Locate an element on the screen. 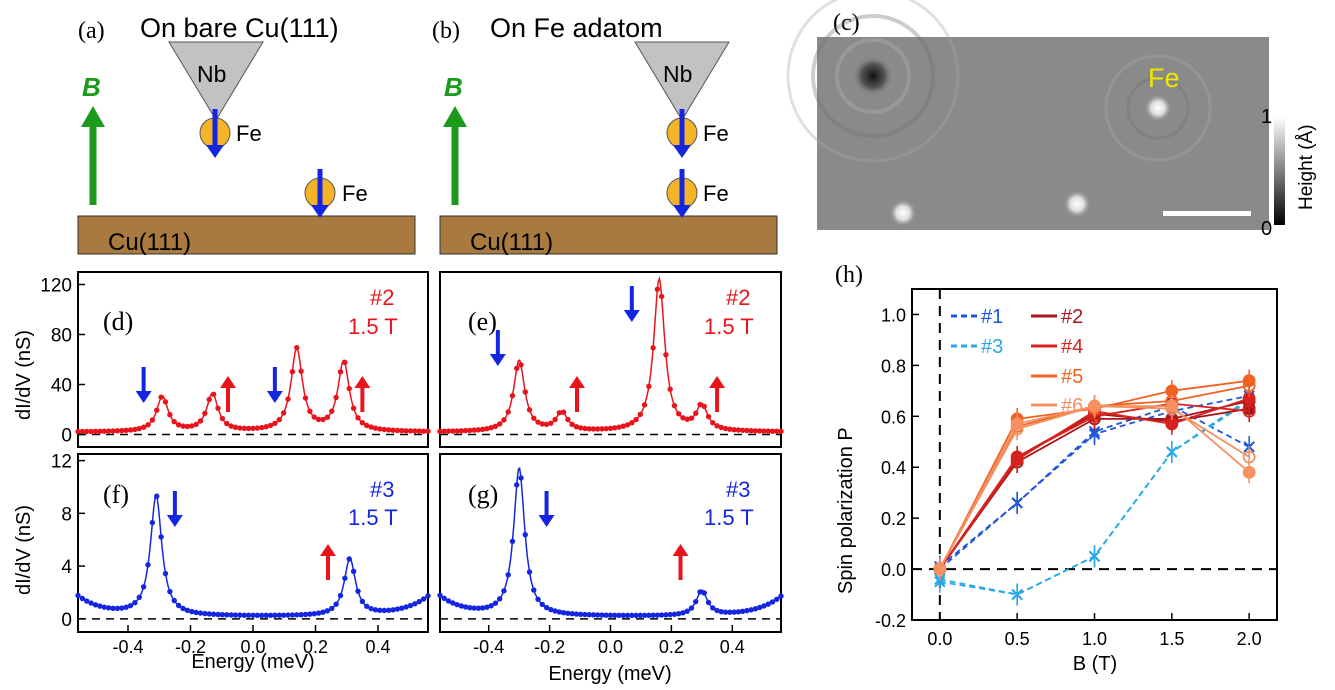 This screenshot has height=690, width=1335. panel-b-label: (b) is located at coordinates (446, 31).